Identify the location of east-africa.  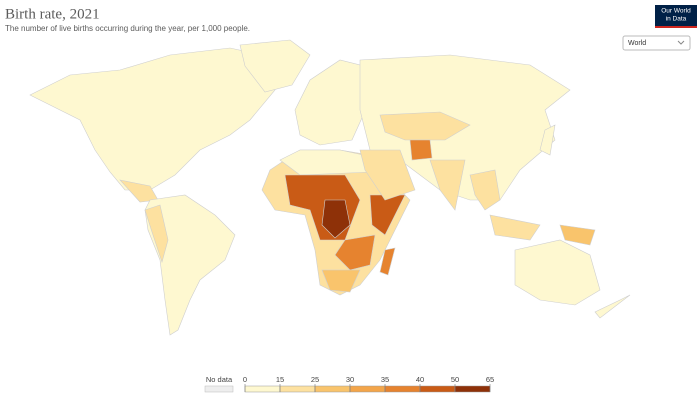
(355, 252).